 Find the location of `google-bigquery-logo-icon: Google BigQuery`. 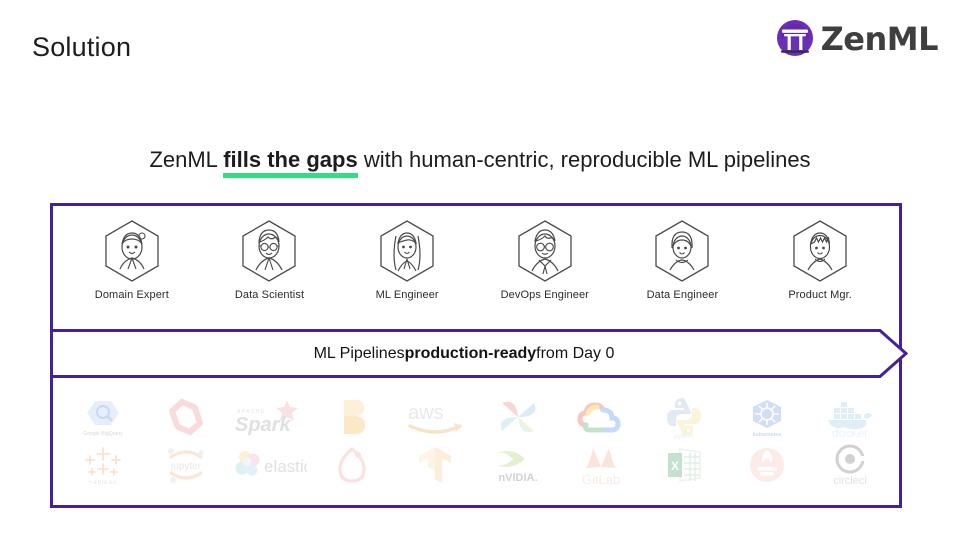

google-bigquery-logo-icon: Google BigQuery is located at coordinates (103, 417).